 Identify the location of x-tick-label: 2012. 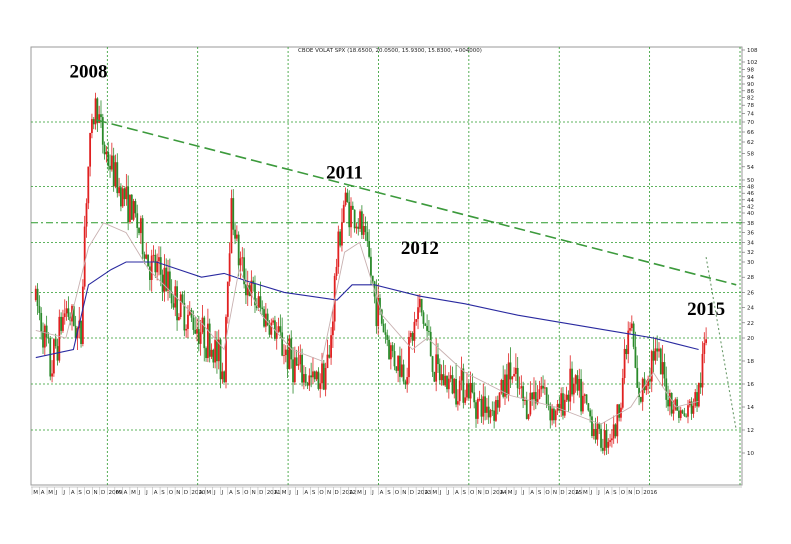
(349, 493).